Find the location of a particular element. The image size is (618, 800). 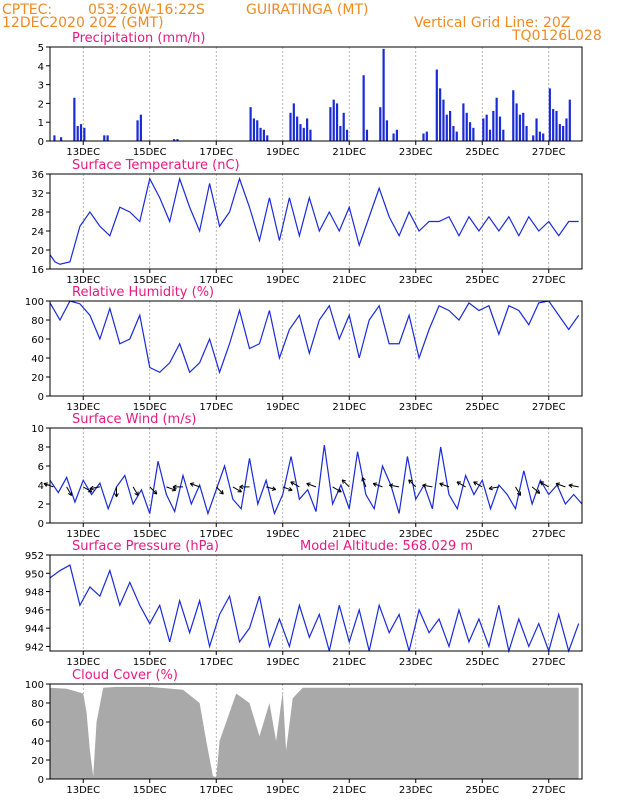

y-tick-label: 36 is located at coordinates (37, 175).